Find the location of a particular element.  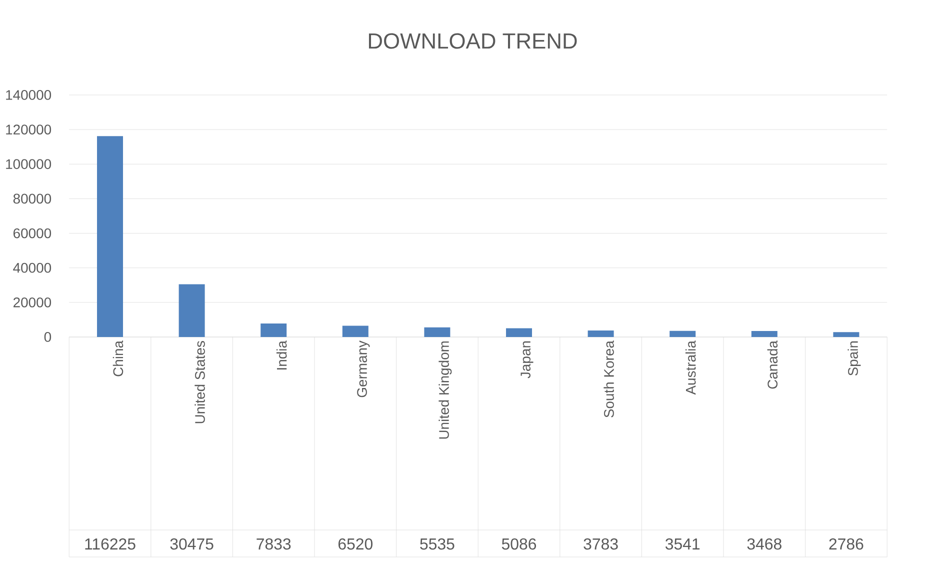

x-tick-label: Australia is located at coordinates (690, 367).